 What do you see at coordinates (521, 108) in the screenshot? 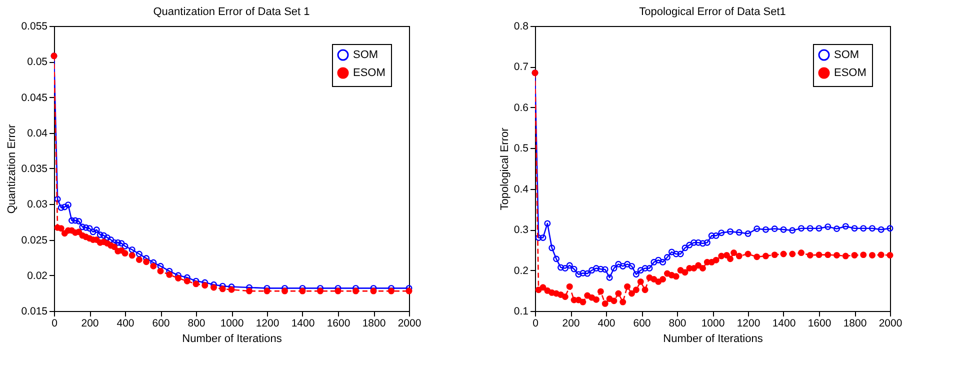
I see `y-tick-label: 0.6` at bounding box center [521, 108].